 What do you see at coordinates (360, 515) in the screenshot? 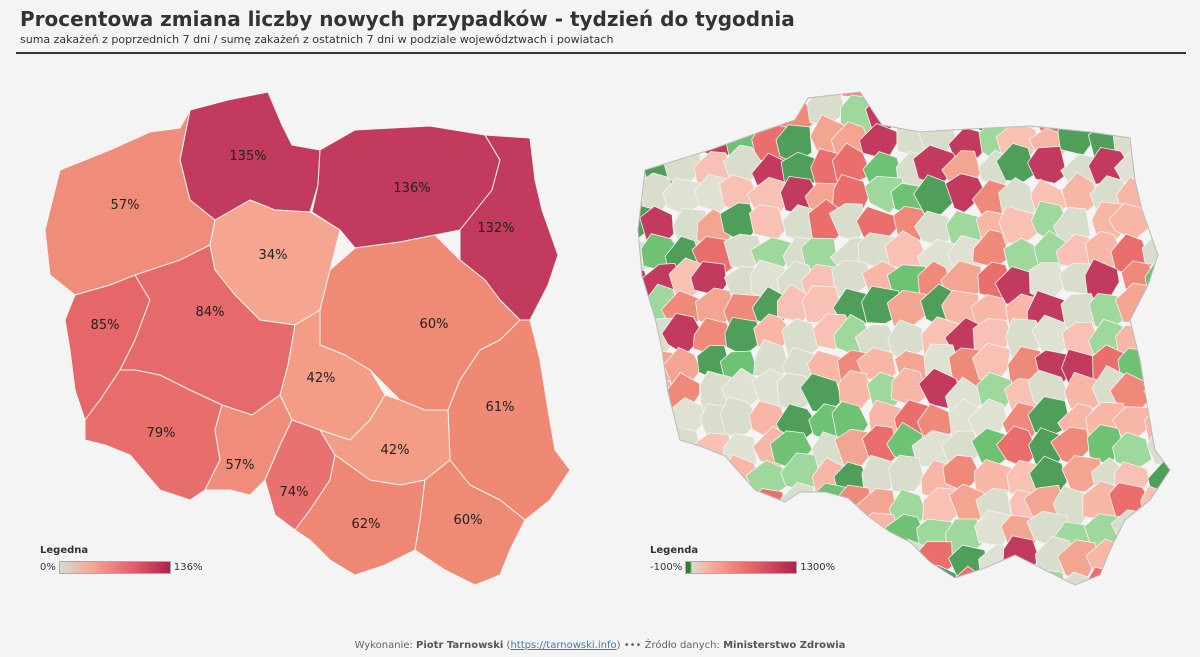
I see `region-malopolskie` at bounding box center [360, 515].